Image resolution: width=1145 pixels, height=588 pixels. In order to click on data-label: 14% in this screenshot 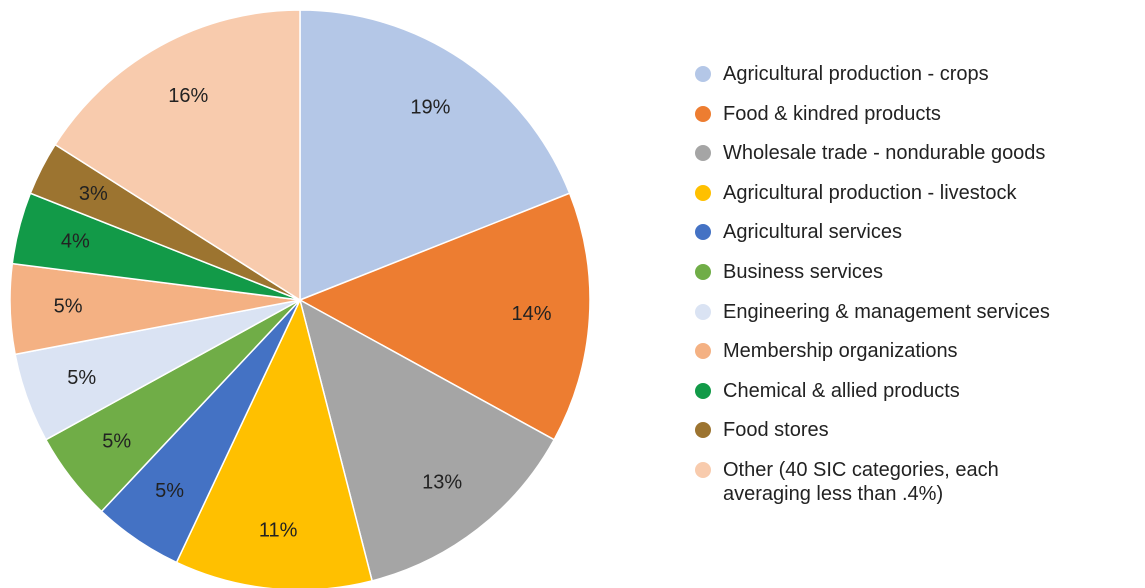, I will do `click(532, 314)`.